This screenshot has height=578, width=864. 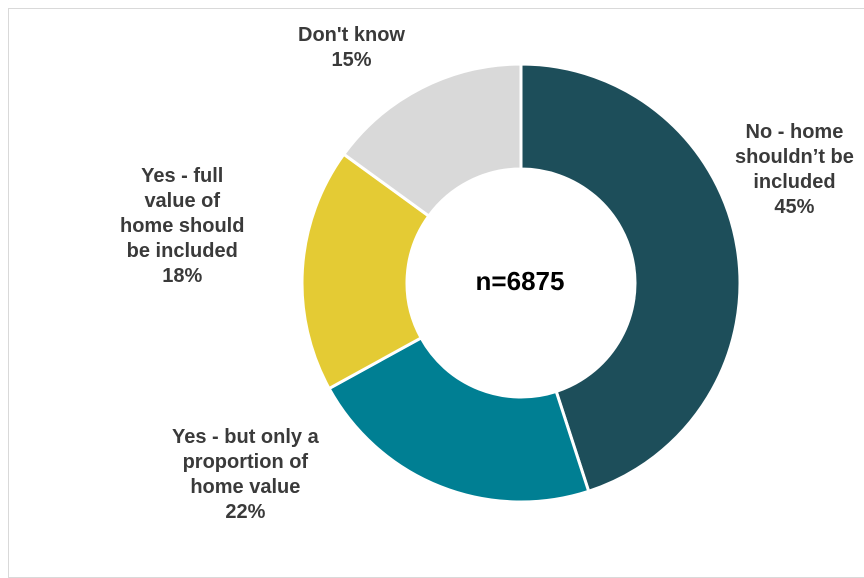 I want to click on slice-label-line: Don't know, so click(x=351, y=35).